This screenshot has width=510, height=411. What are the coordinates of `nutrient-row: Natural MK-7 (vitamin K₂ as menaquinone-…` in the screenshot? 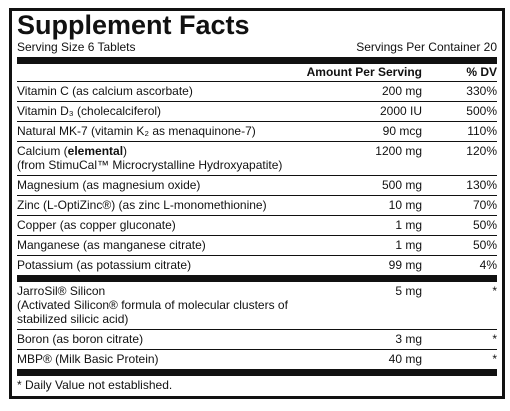 It's located at (257, 131).